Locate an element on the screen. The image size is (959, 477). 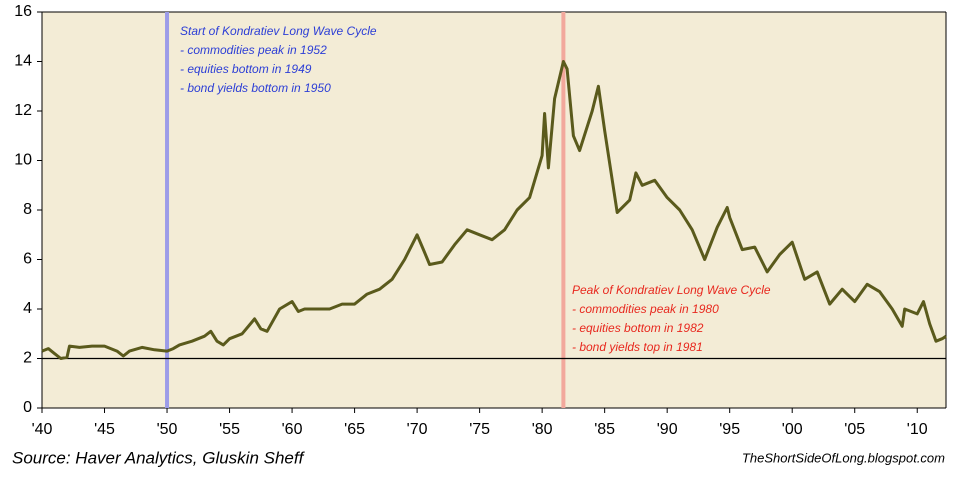
source: Source: Haver Analytics, Gluskin Sheff is located at coordinates (159, 457).